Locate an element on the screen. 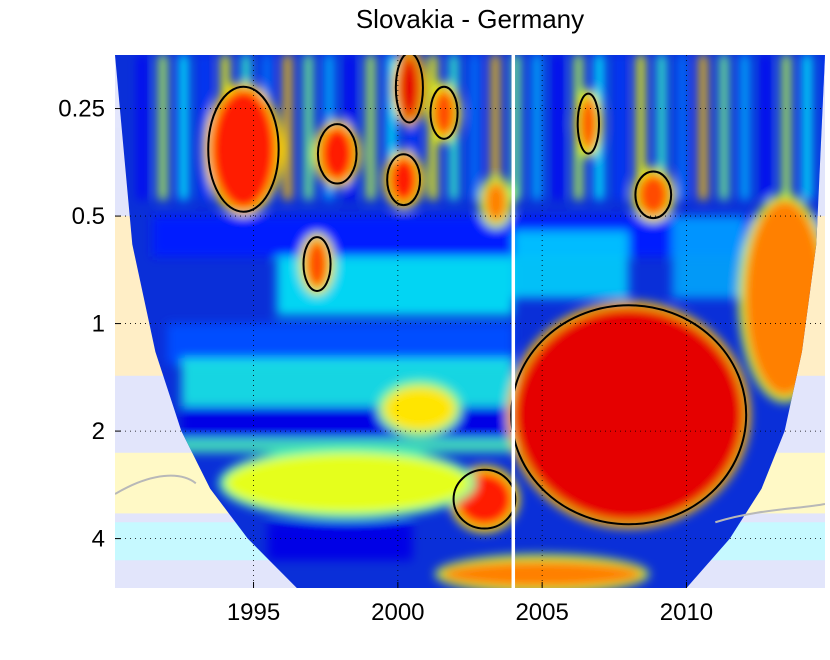  y-axis: 0.25 0.5 1 2 4 is located at coordinates (89, 324).